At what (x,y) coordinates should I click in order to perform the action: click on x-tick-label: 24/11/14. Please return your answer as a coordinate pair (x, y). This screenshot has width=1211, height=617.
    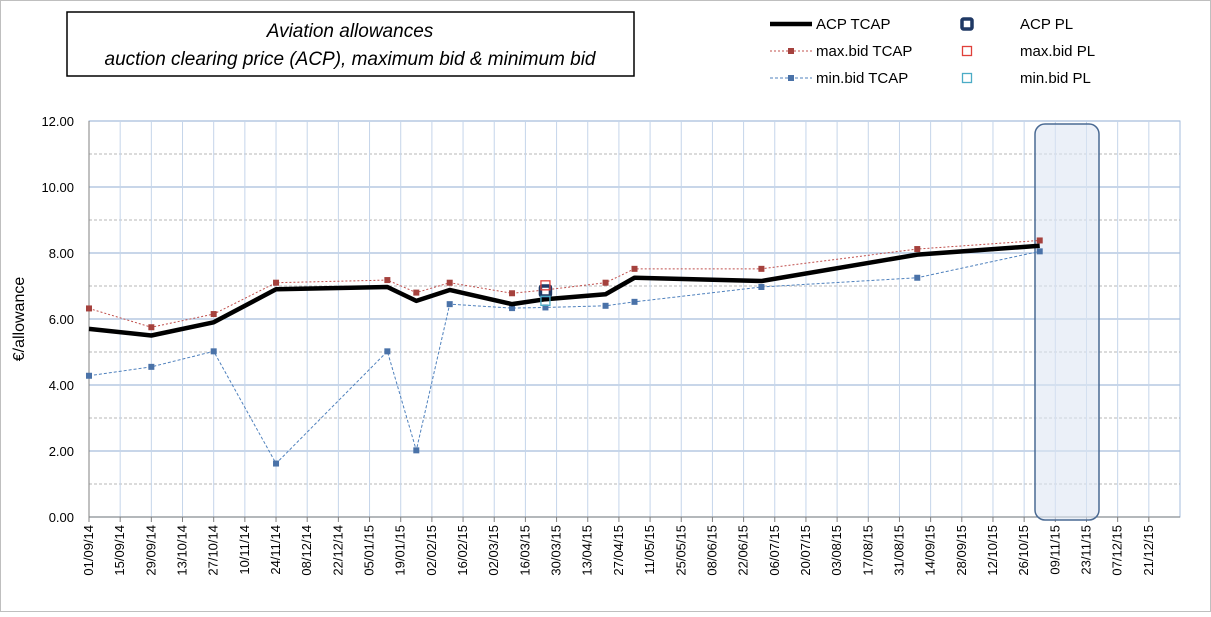
    Looking at the image, I should click on (275, 550).